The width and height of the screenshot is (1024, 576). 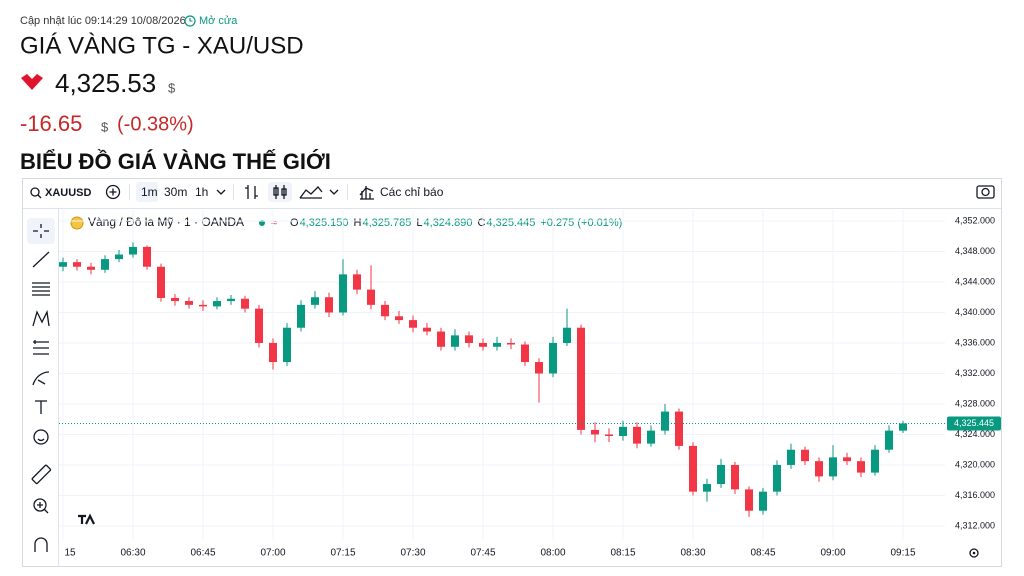 I want to click on interval: 30m, so click(x=175, y=192).